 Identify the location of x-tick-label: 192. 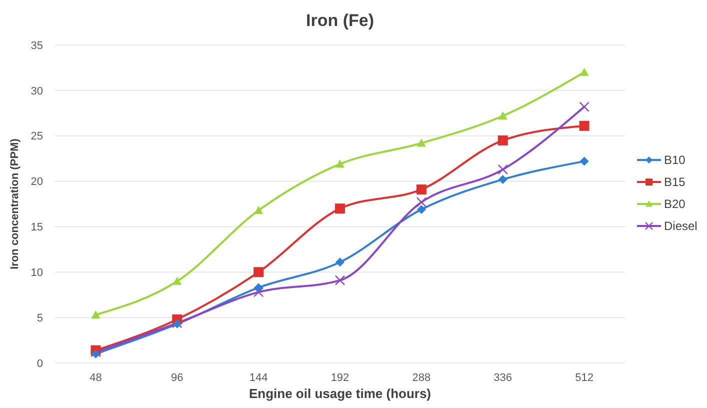
(340, 378).